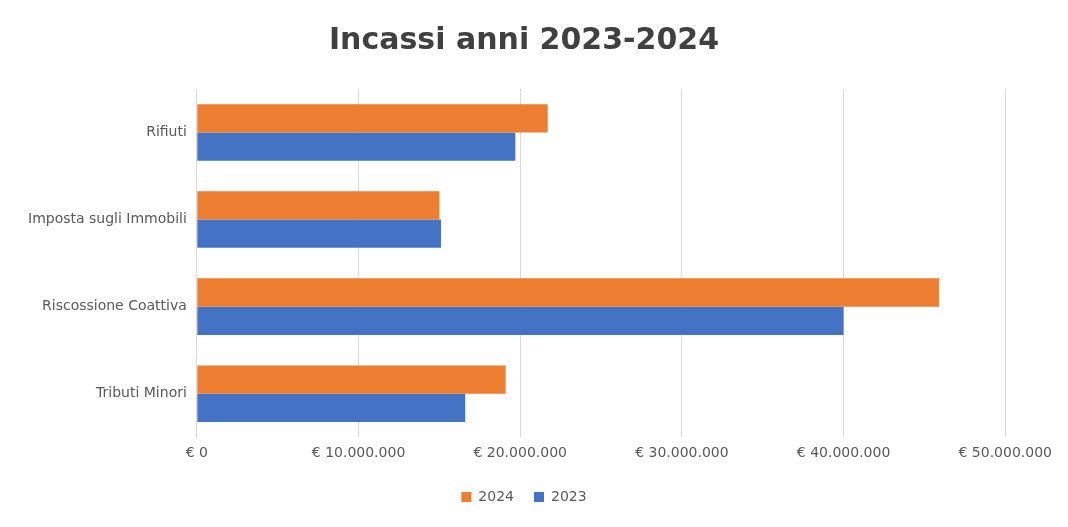 The width and height of the screenshot is (1068, 527). What do you see at coordinates (682, 452) in the screenshot?
I see `x-tick-label: € 30.000.000` at bounding box center [682, 452].